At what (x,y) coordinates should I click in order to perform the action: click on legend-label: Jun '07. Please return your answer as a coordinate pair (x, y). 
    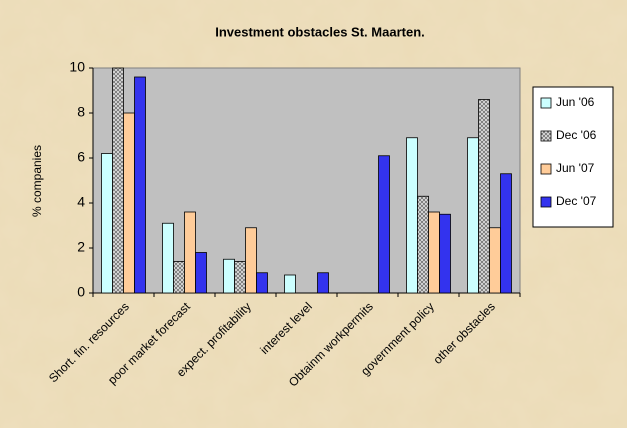
    Looking at the image, I should click on (575, 168).